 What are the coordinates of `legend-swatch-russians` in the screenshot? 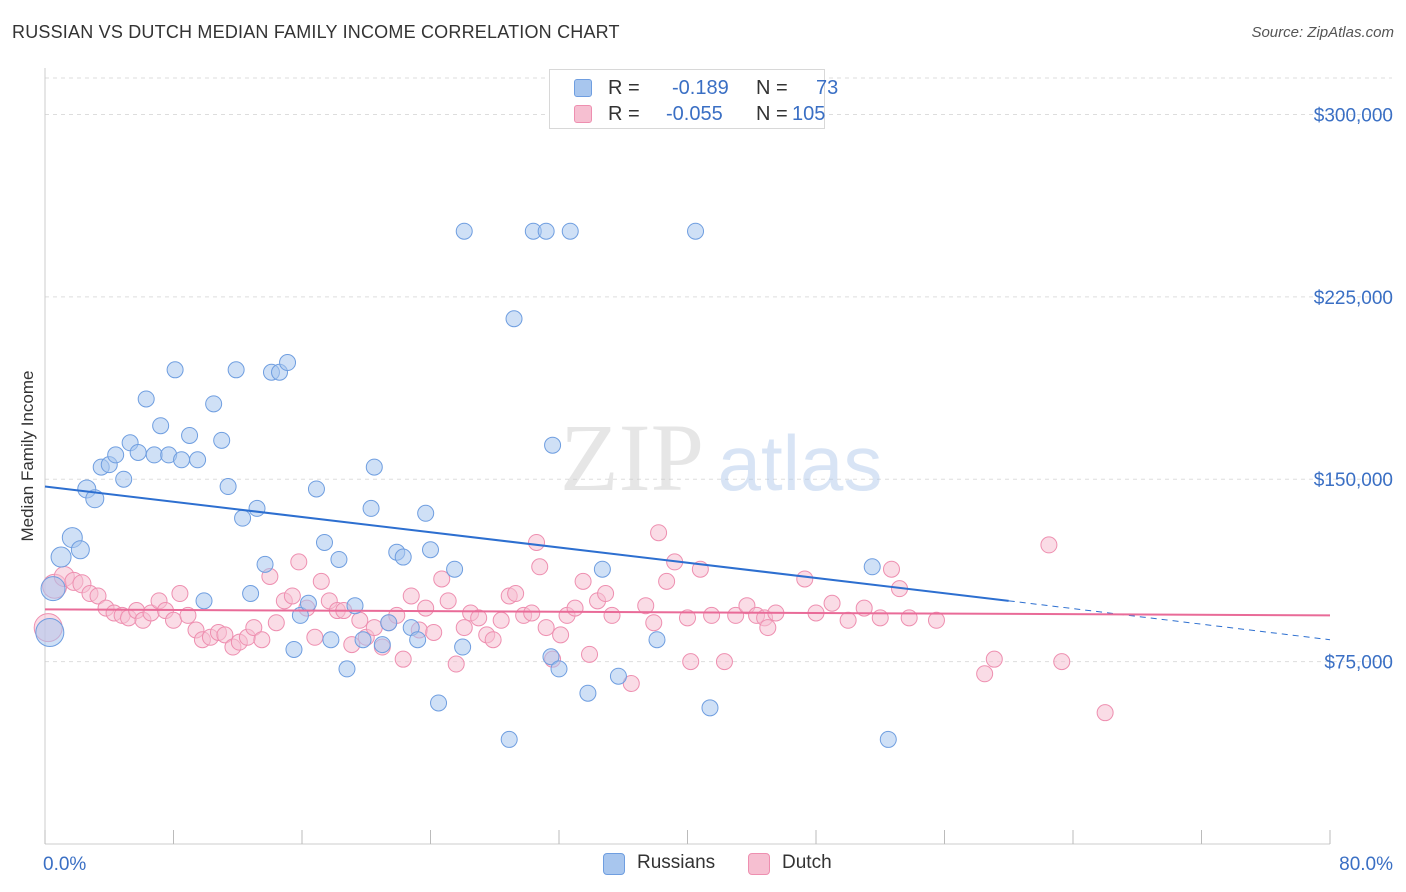 It's located at (583, 88).